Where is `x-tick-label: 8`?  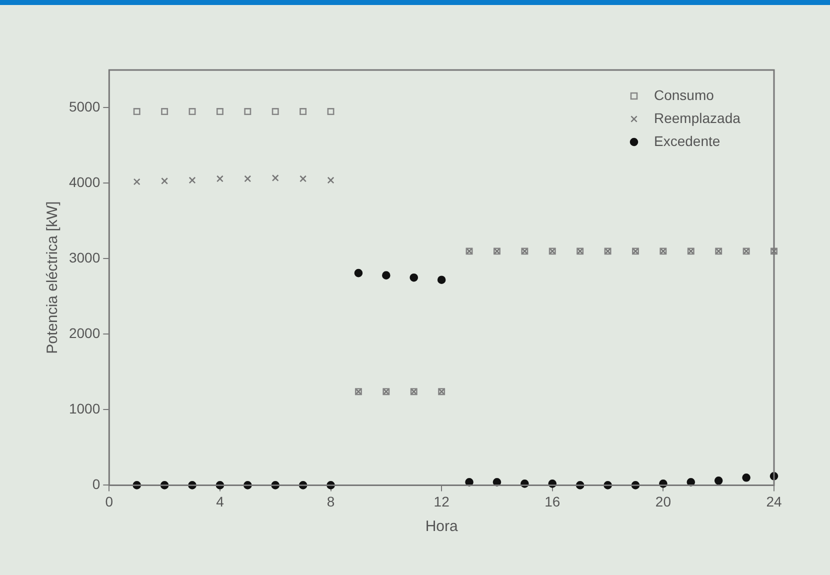
x-tick-label: 8 is located at coordinates (330, 501).